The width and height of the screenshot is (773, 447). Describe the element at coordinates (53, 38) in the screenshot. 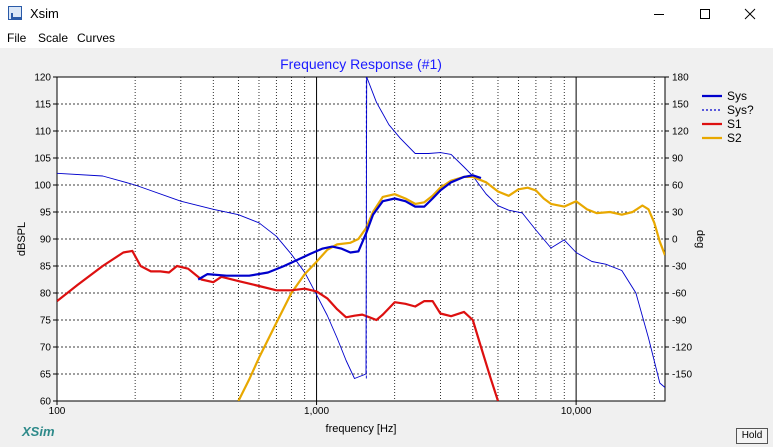

I see `menu-scale: Scale` at that location.